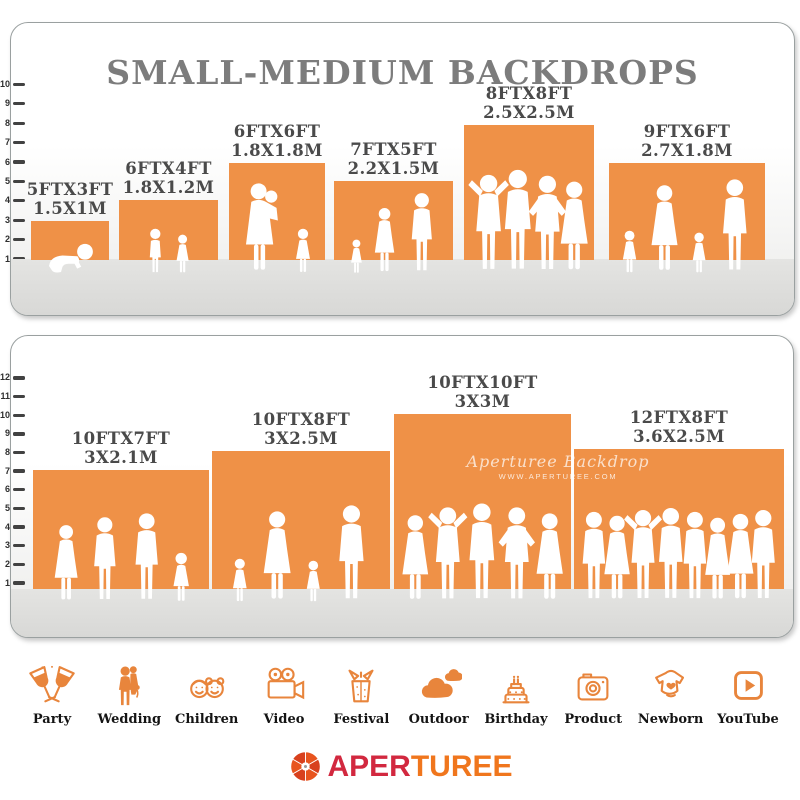 The image size is (800, 800). Describe the element at coordinates (168, 168) in the screenshot. I see `backdrop-size-ft: 6FTX4FT` at that location.